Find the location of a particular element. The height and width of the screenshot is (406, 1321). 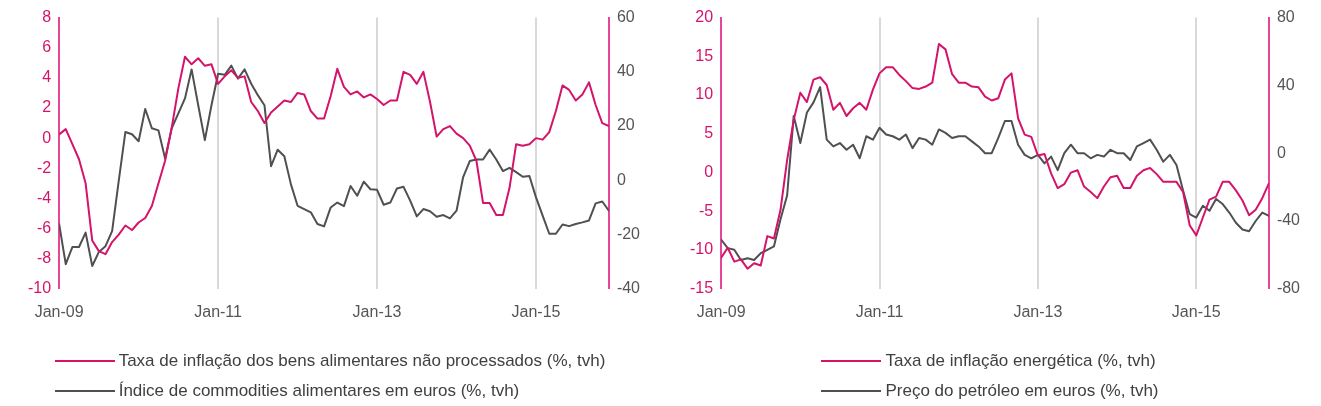

y-tick-label: -15 is located at coordinates (702, 288).